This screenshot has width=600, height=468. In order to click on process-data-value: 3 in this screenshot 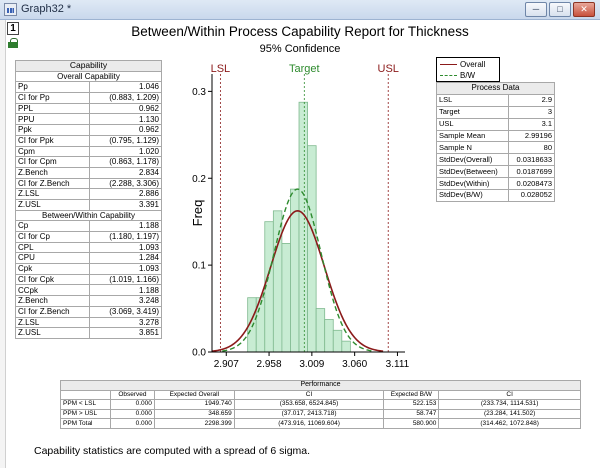, I will do `click(531, 112)`.